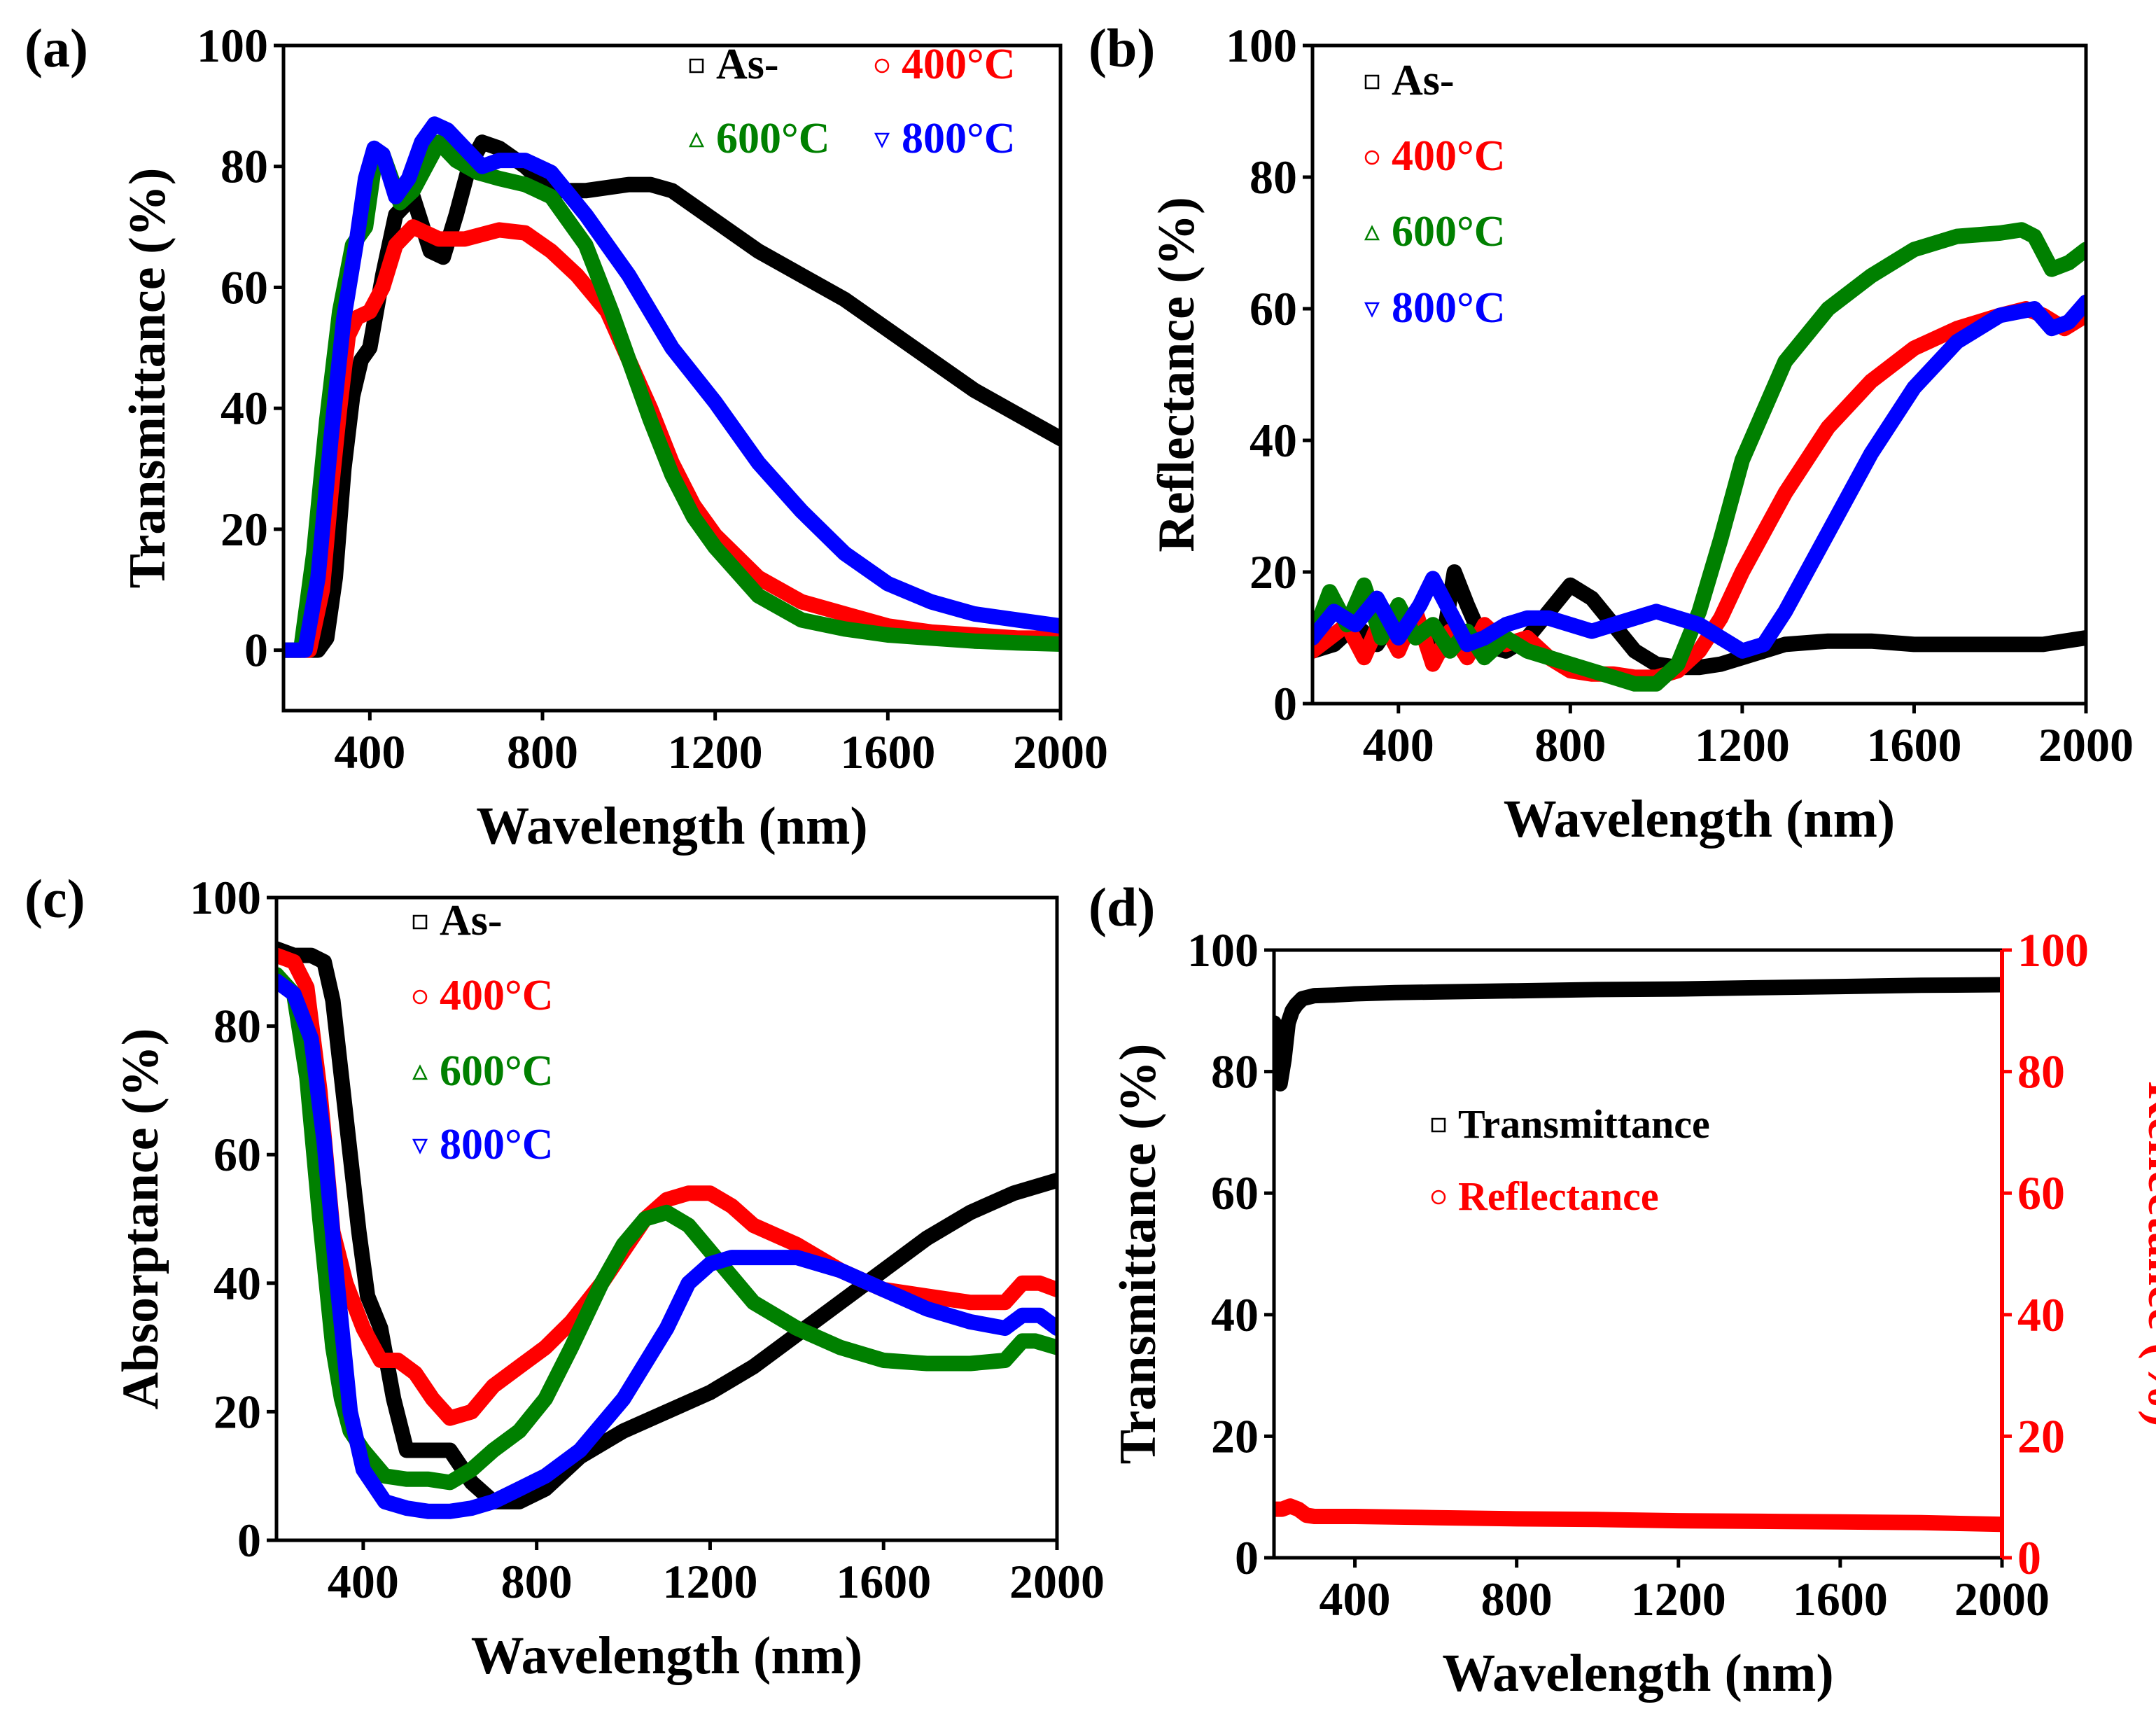 Image resolution: width=2156 pixels, height=1709 pixels. Describe the element at coordinates (244, 287) in the screenshot. I see `y-tick-label: 60` at that location.